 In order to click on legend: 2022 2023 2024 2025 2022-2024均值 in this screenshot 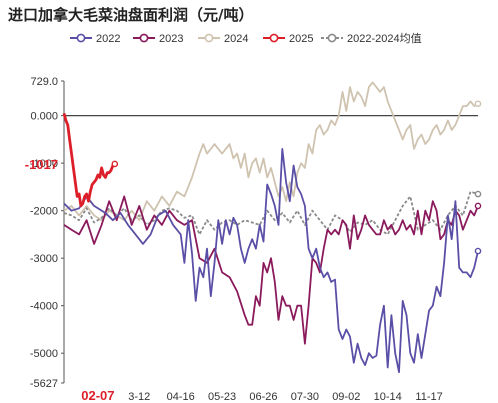, I will do `click(246, 38)`.